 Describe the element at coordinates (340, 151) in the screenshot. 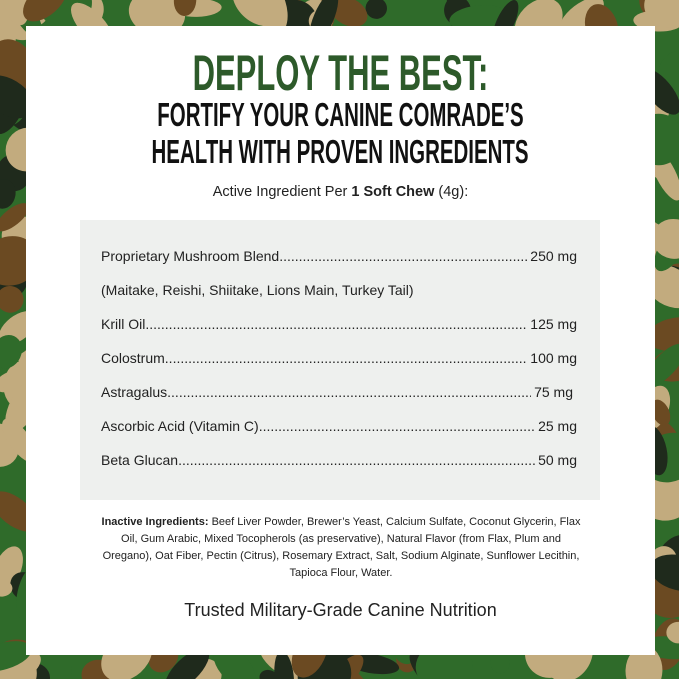

I see `subheadline-line2: HEALTH WITH PROVEN INGREDIENTS` at that location.